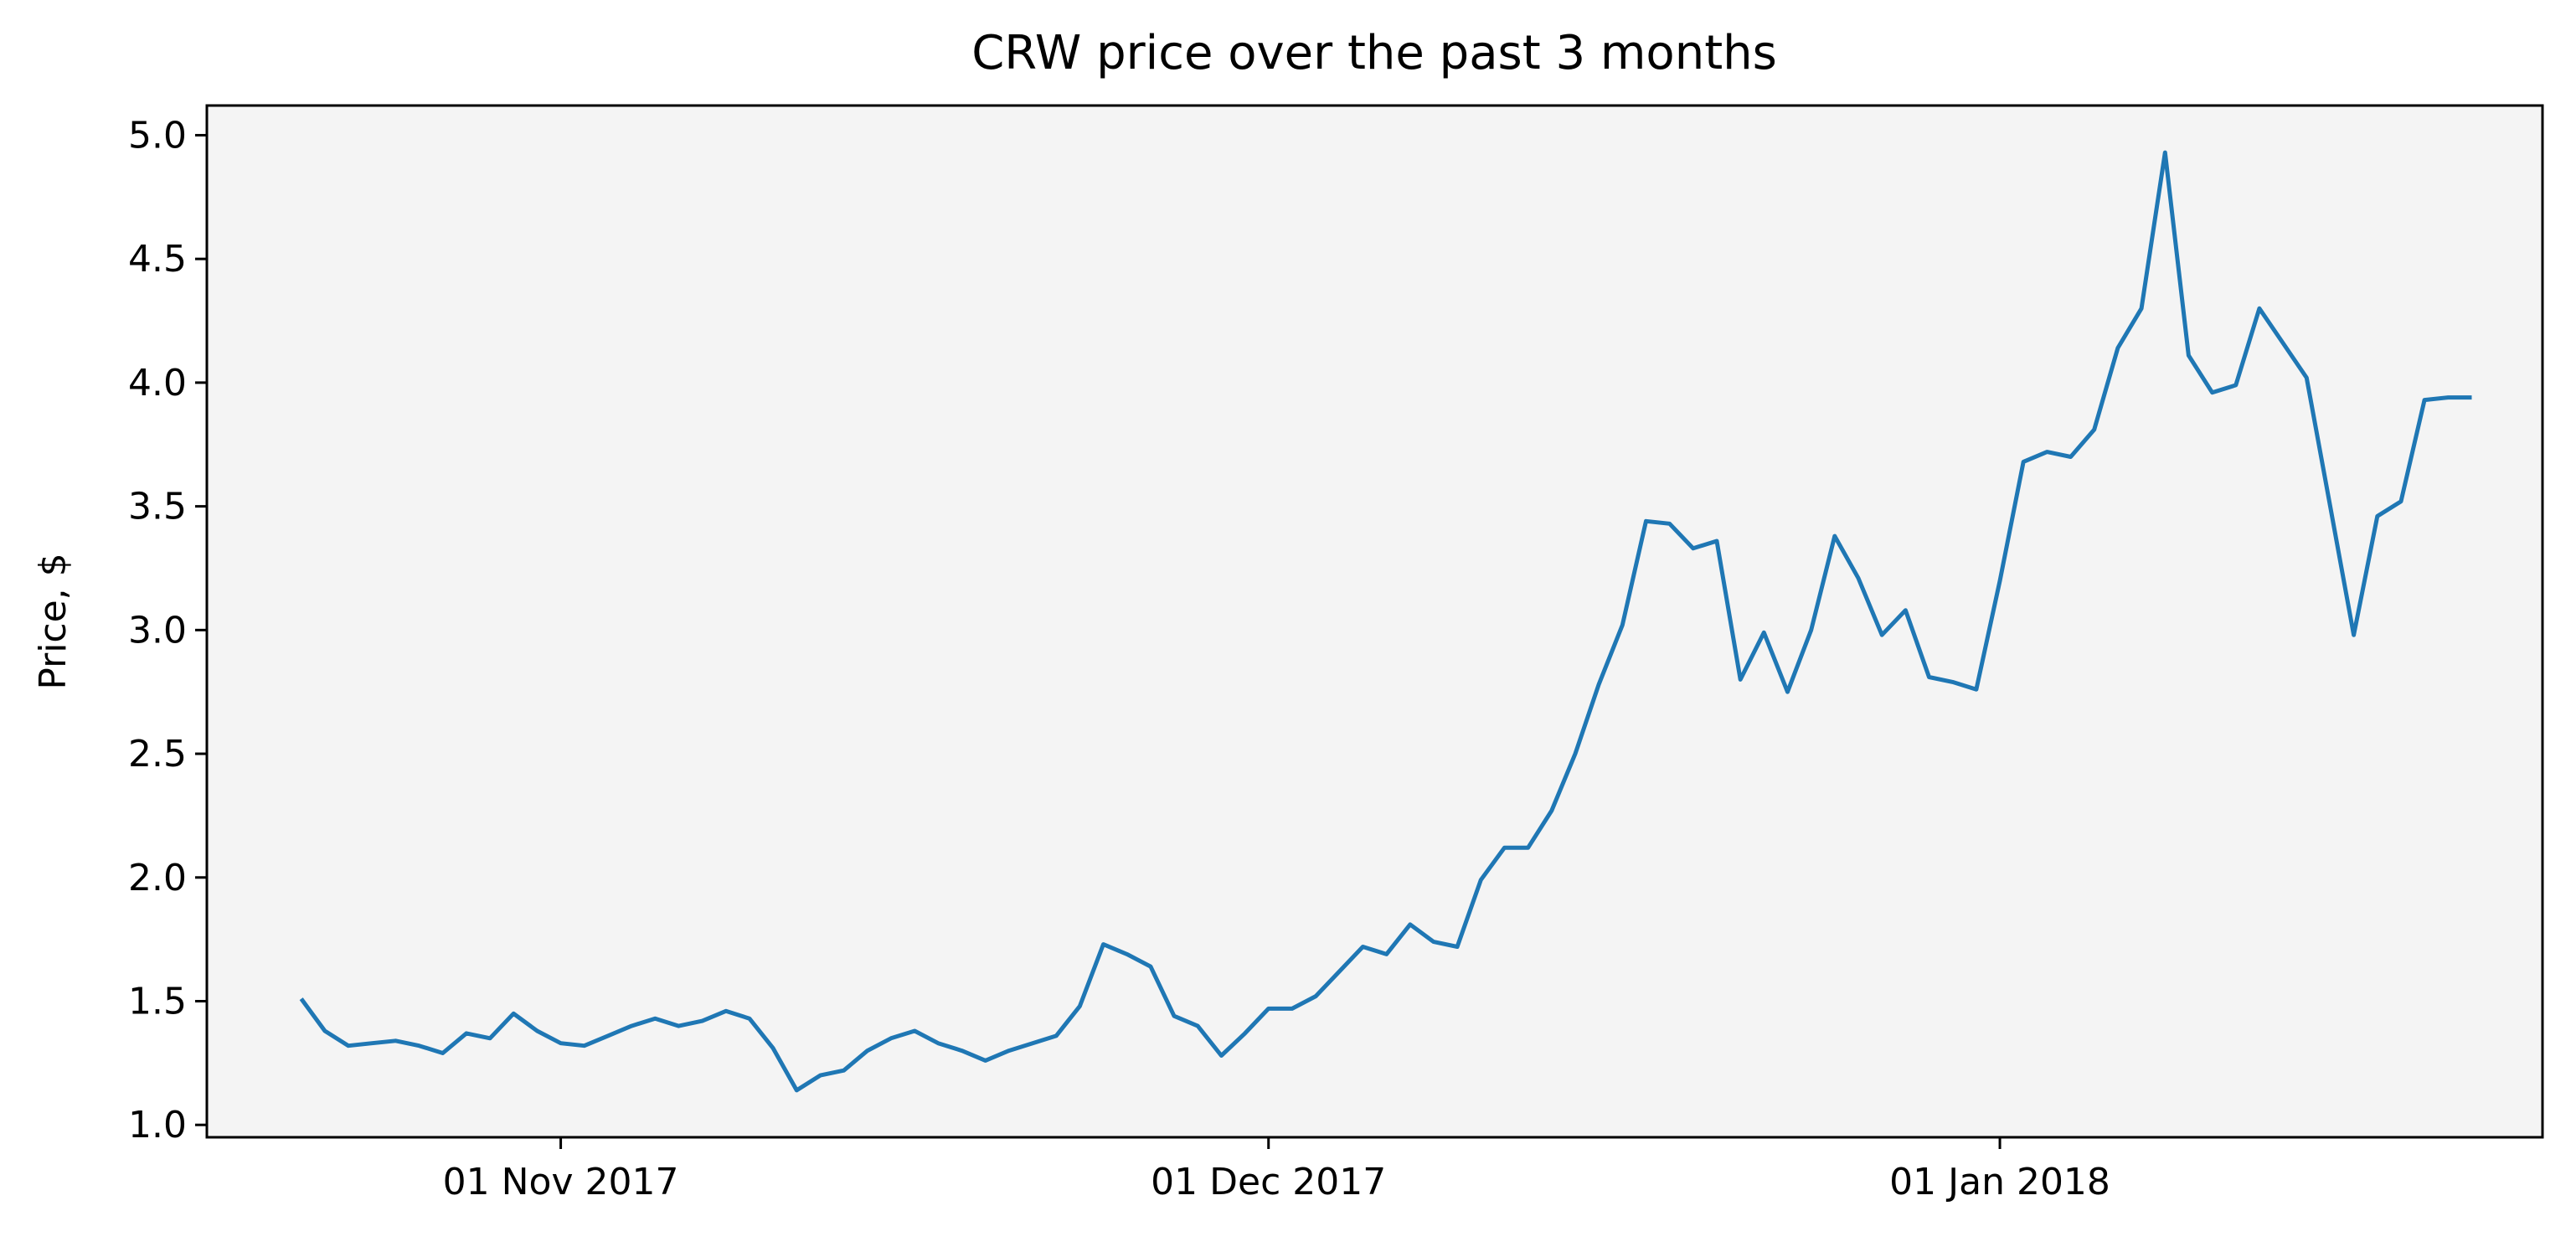  What do you see at coordinates (157, 507) in the screenshot?
I see `y-tick-label: 3.5` at bounding box center [157, 507].